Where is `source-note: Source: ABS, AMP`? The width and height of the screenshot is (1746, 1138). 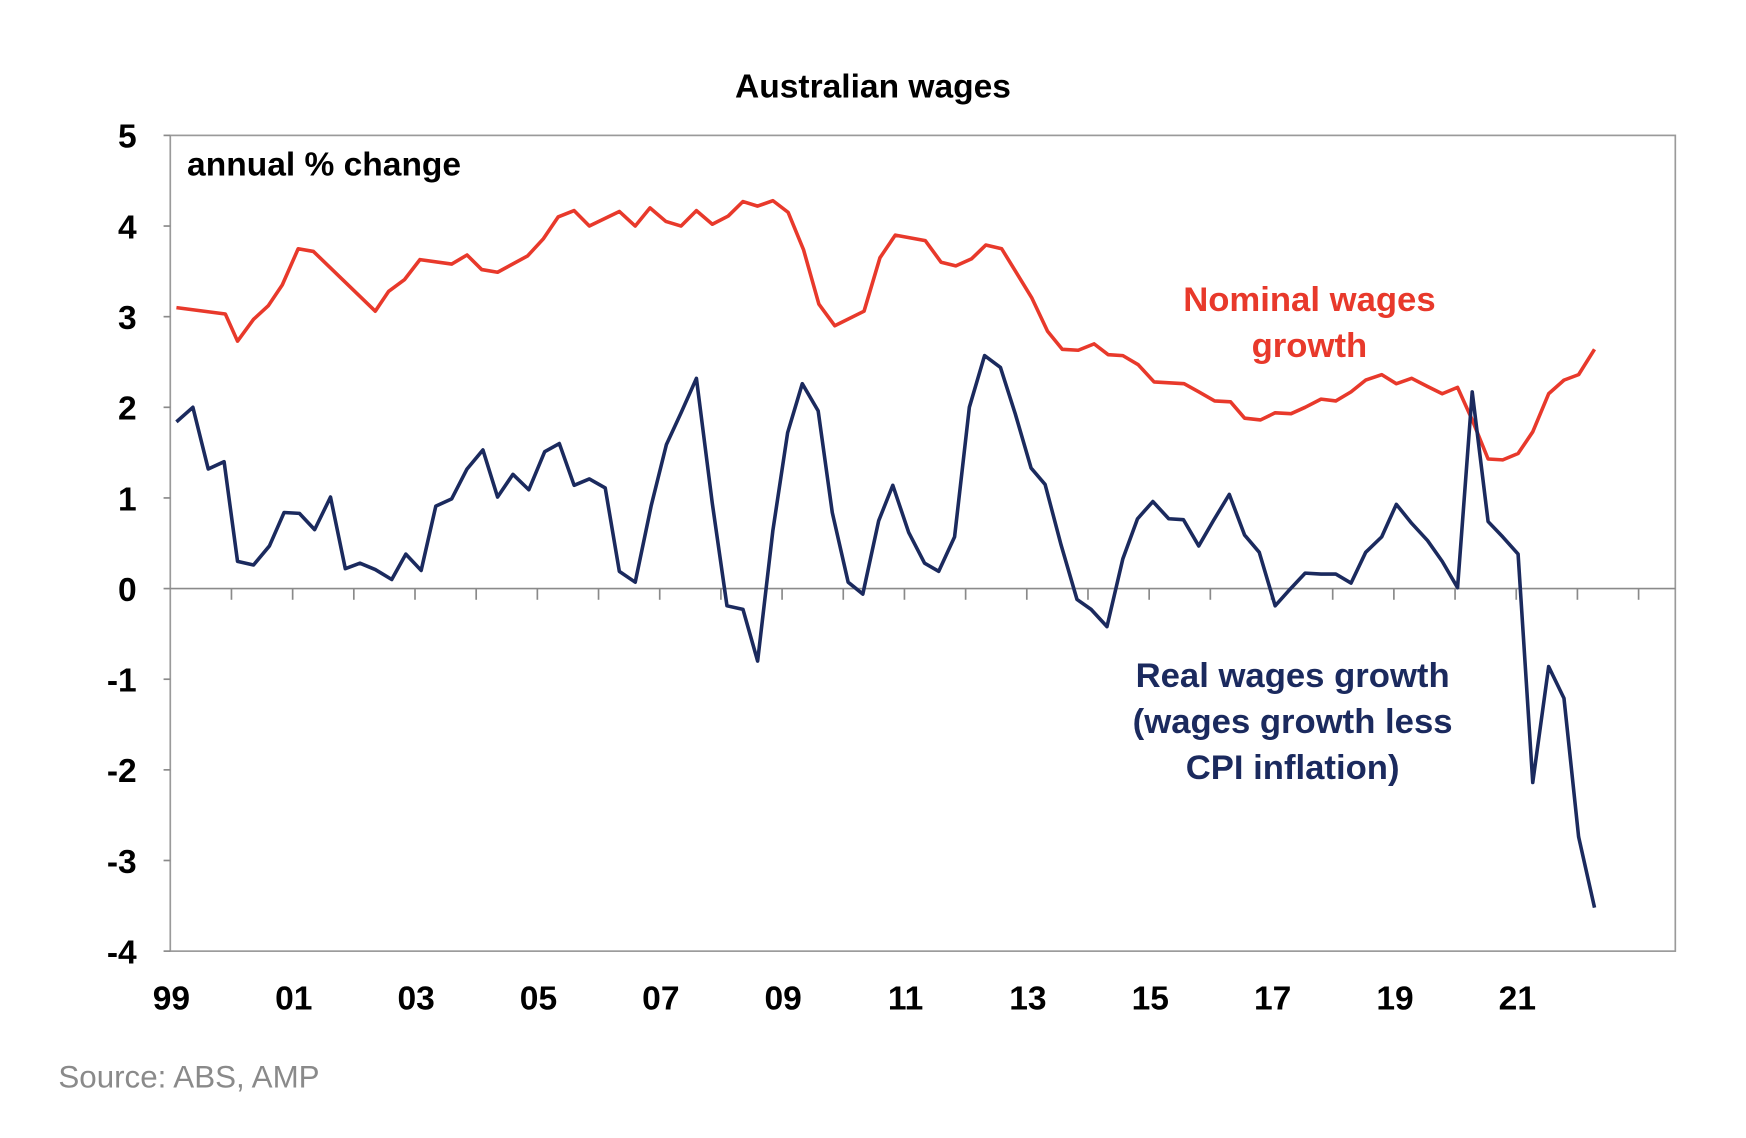 source-note: Source: ABS, AMP is located at coordinates (188, 1077).